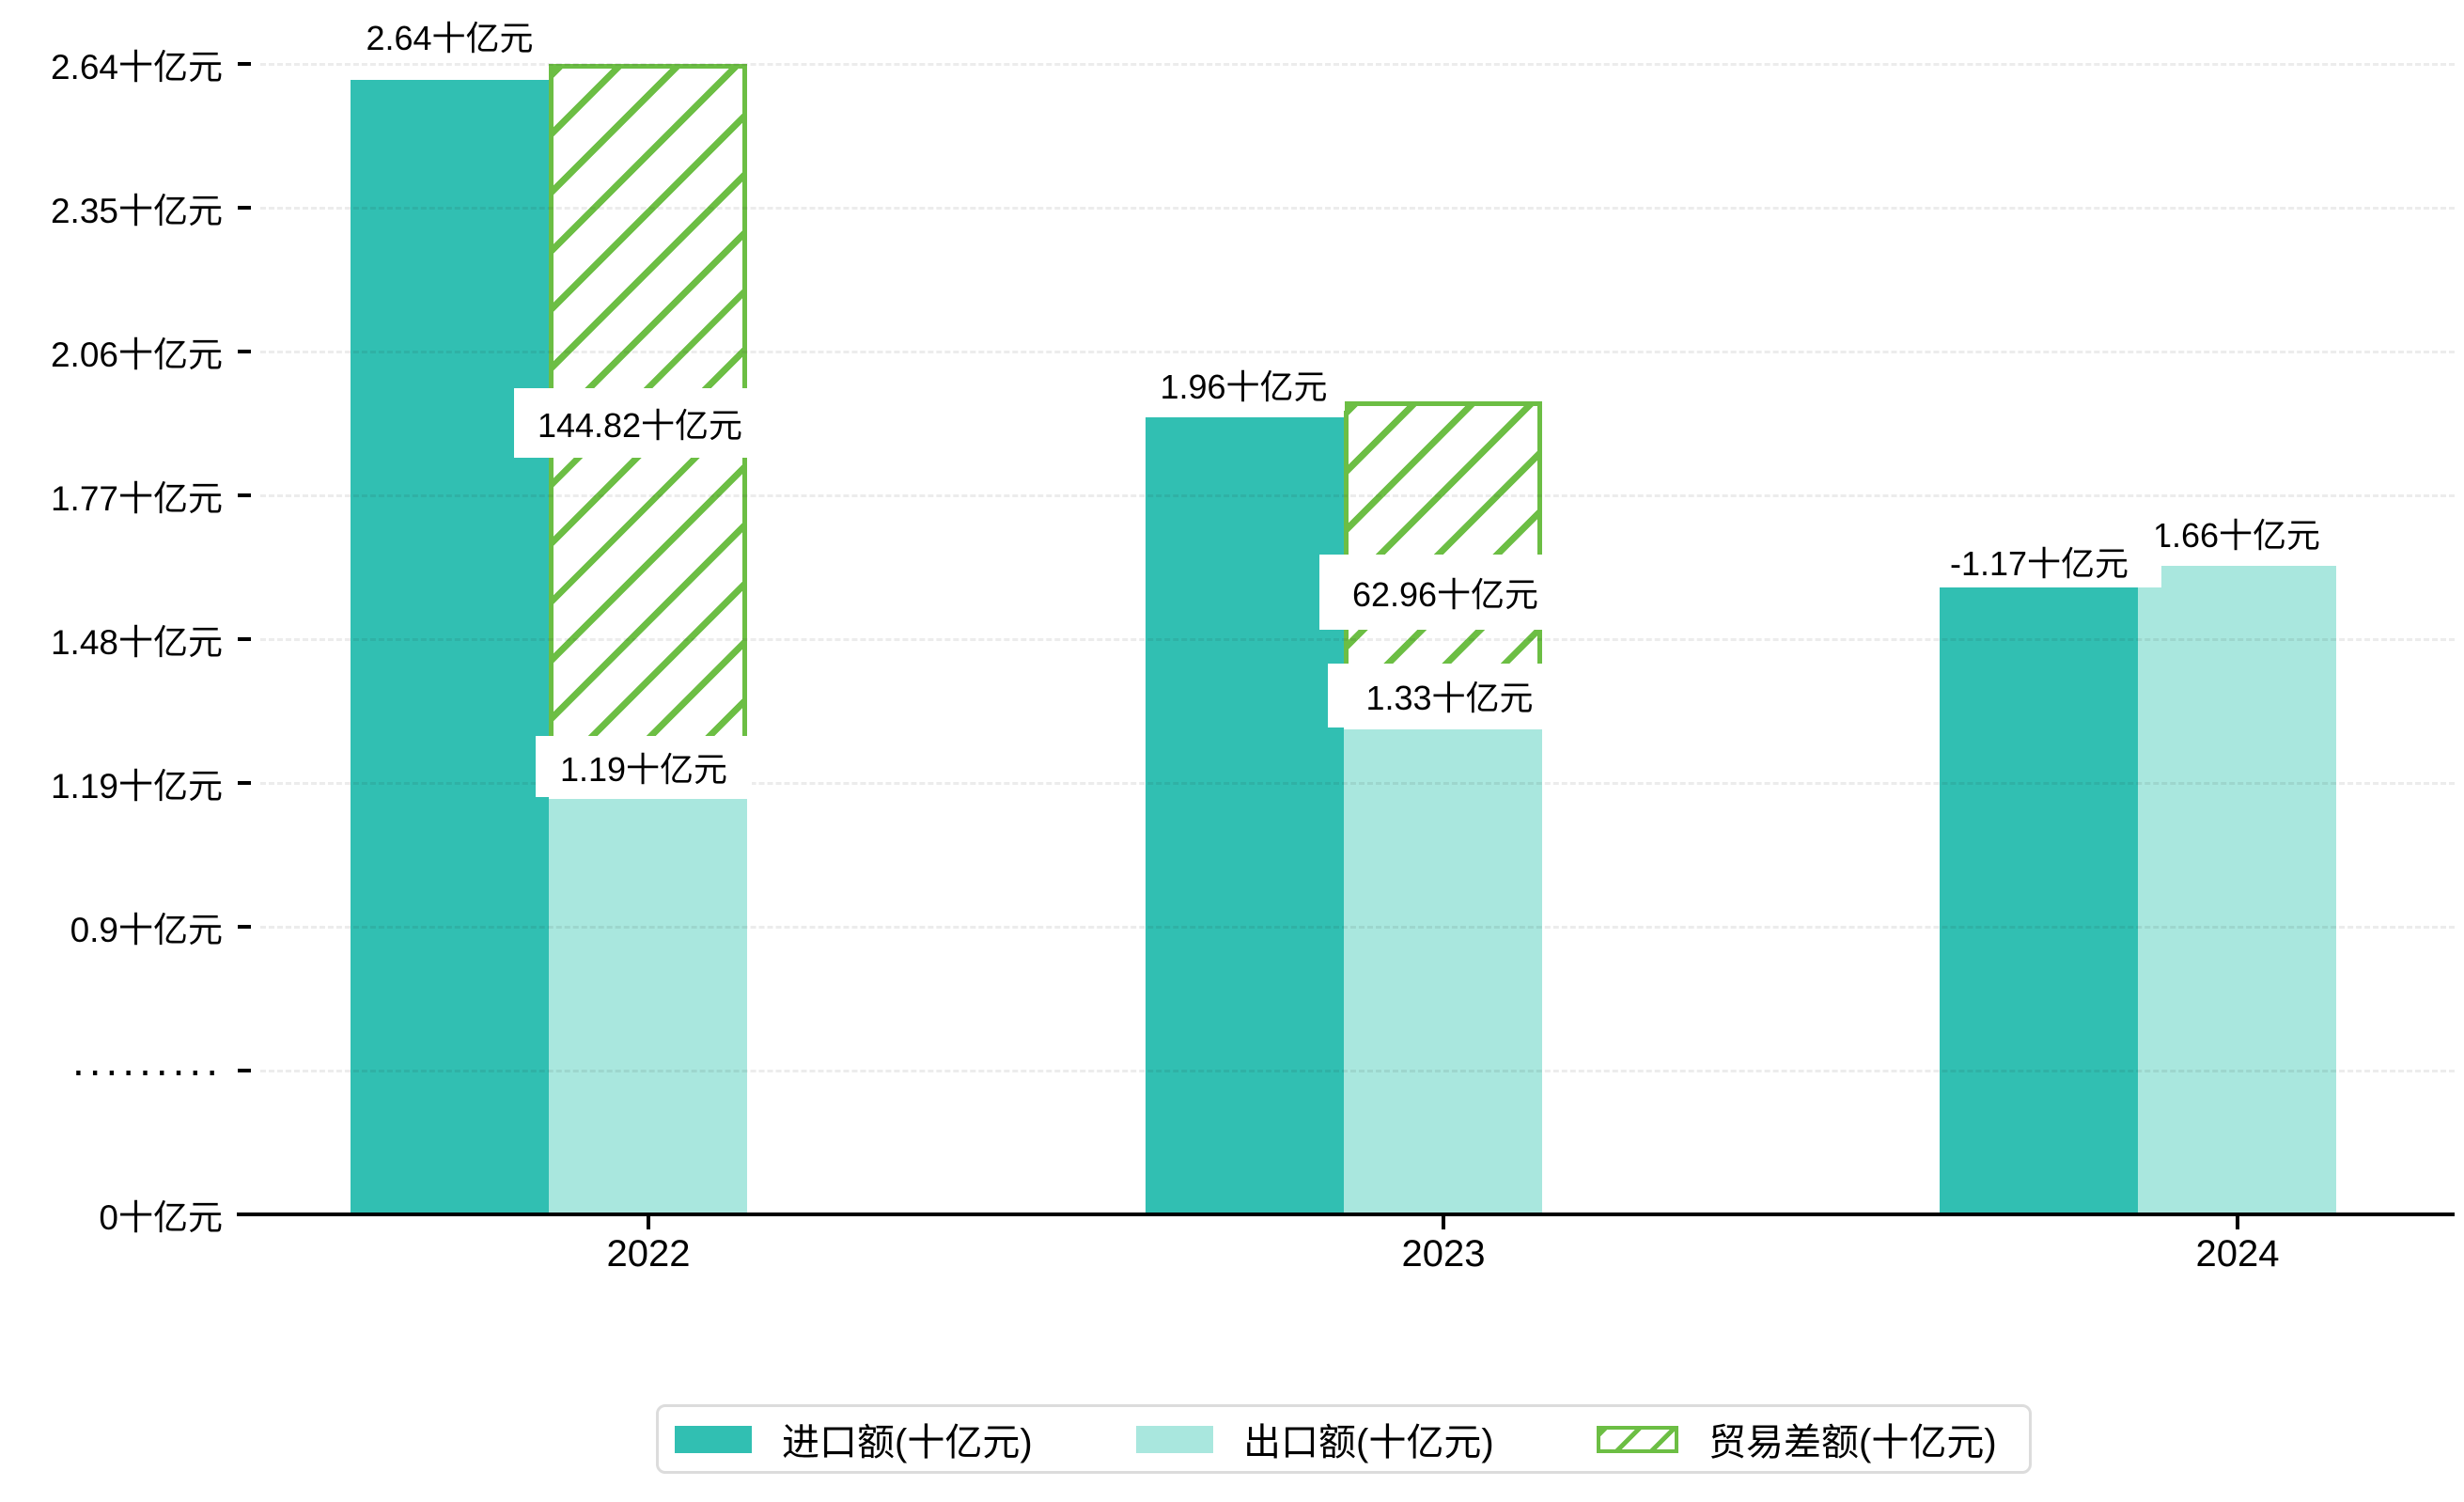  I want to click on x-tick-2023, so click(1443, 1221).